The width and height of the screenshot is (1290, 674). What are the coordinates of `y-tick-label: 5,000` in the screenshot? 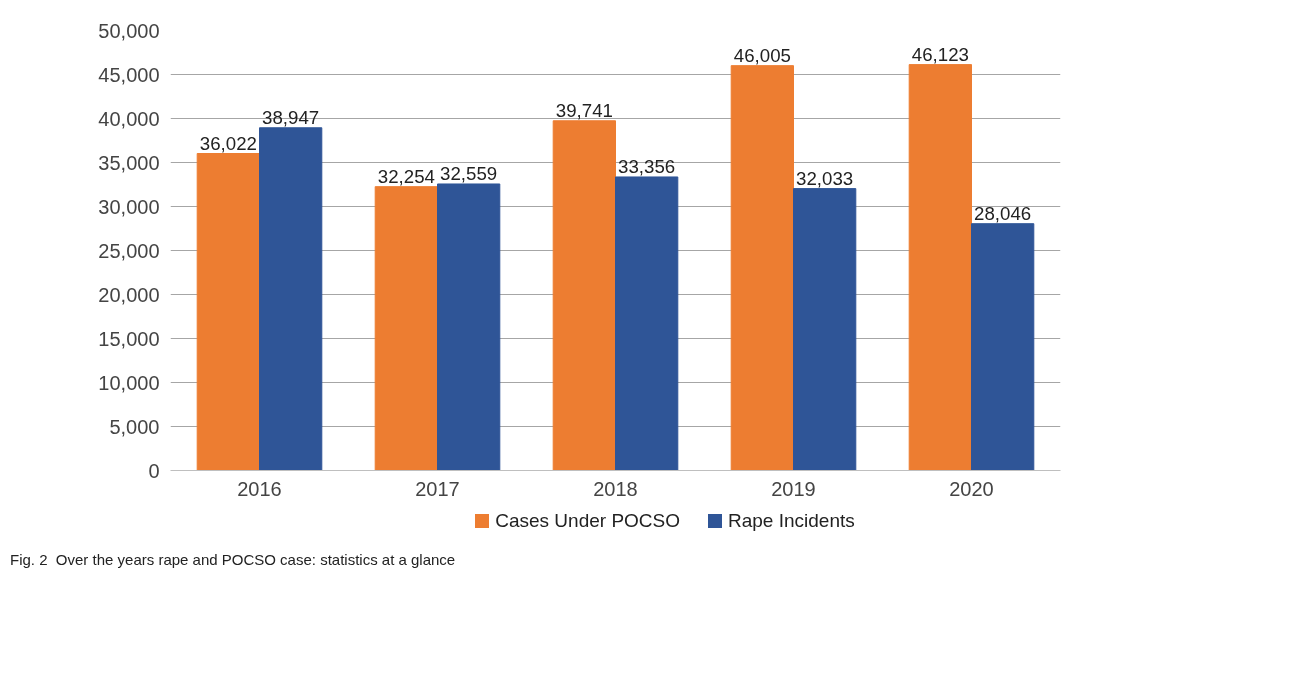 It's located at (134, 426).